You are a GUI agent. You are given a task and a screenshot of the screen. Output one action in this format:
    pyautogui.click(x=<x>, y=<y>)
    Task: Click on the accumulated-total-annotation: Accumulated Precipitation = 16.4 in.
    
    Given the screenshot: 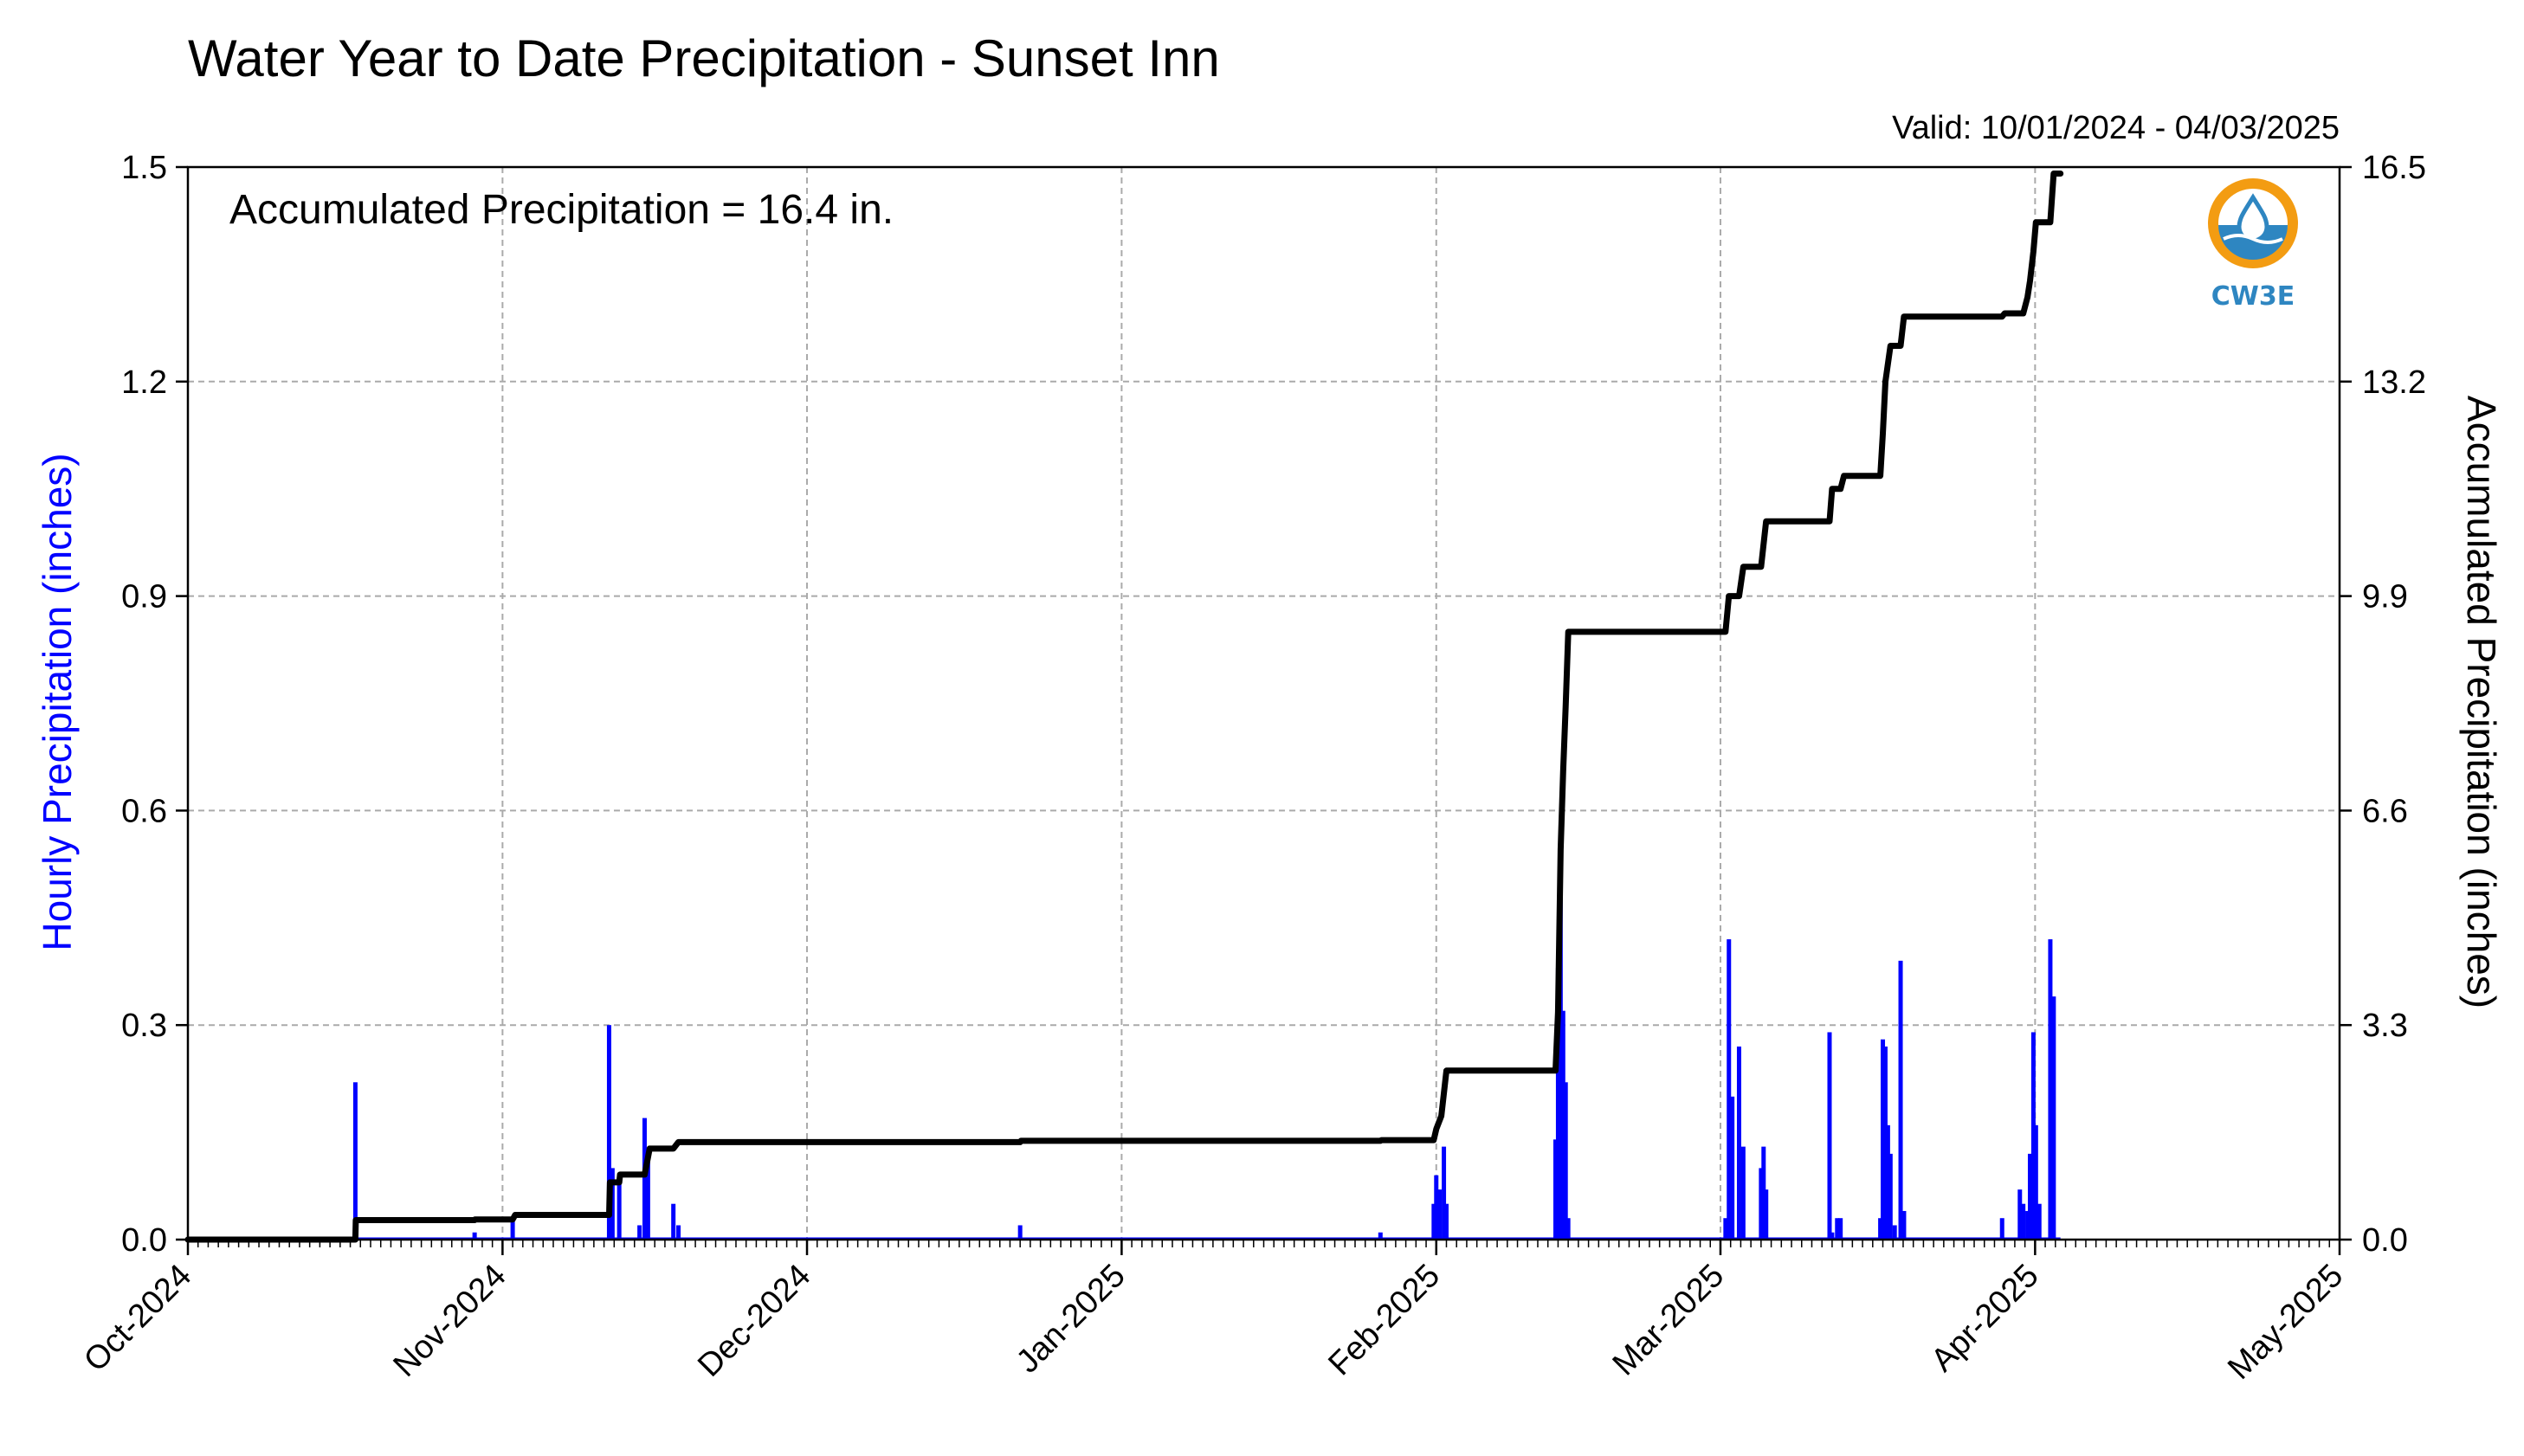 What is the action you would take?
    pyautogui.click(x=561, y=210)
    